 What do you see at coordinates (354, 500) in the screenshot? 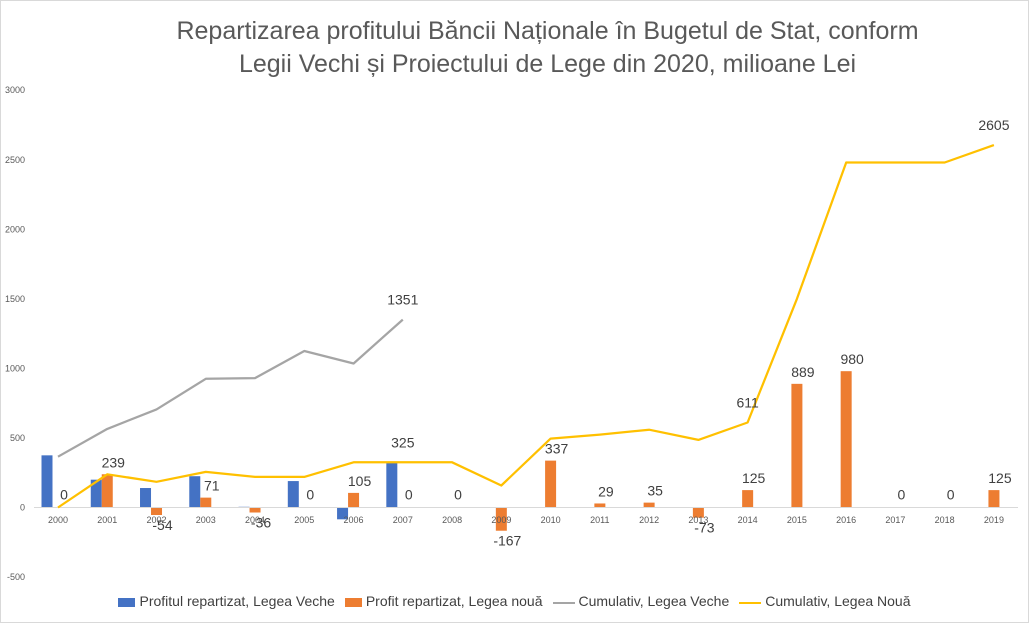
I see `bar-legea-noua-2006` at bounding box center [354, 500].